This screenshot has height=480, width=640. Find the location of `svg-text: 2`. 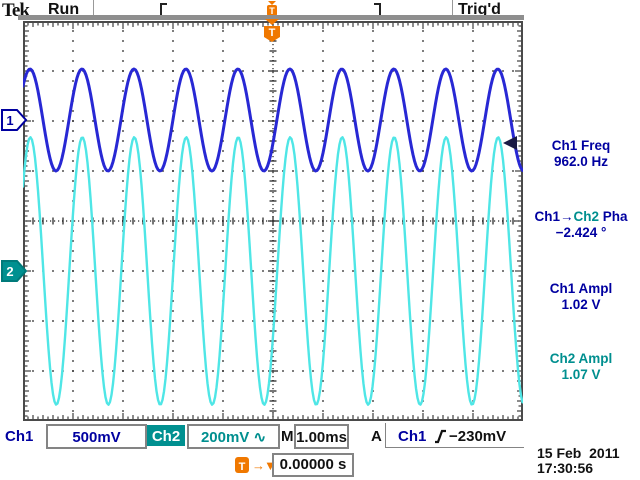

svg-text: 2 is located at coordinates (9, 271).